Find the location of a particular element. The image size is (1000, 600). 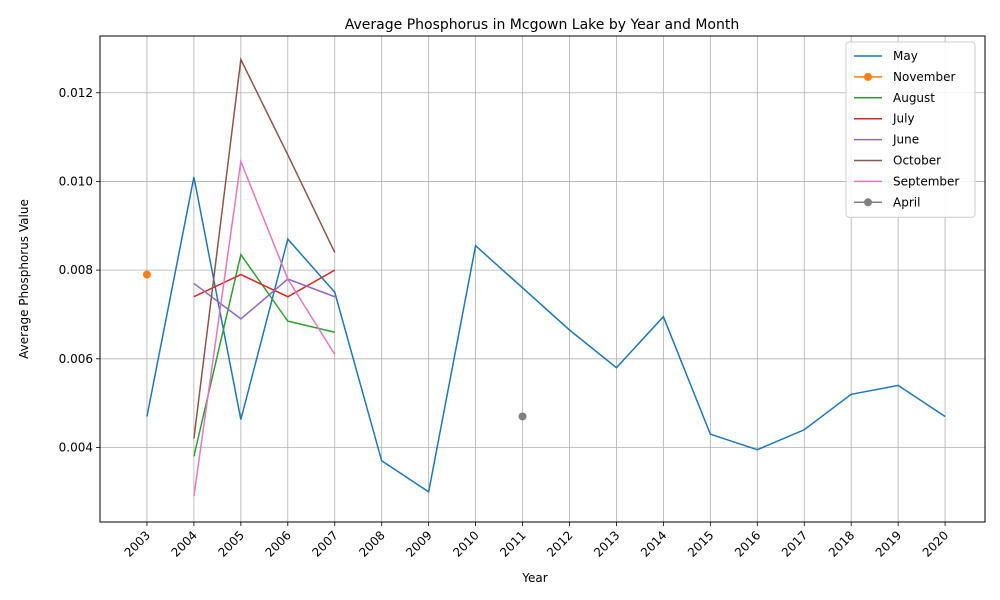

data-point-november is located at coordinates (146, 274).